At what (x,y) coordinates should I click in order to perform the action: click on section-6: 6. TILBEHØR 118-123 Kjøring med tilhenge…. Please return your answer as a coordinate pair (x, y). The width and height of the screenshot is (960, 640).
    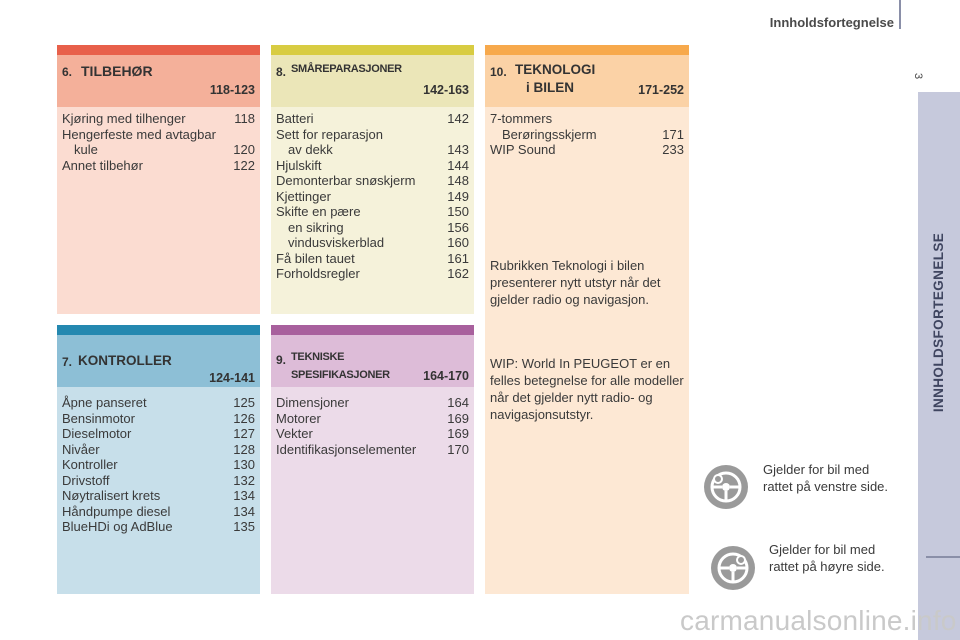
    Looking at the image, I should click on (158, 179).